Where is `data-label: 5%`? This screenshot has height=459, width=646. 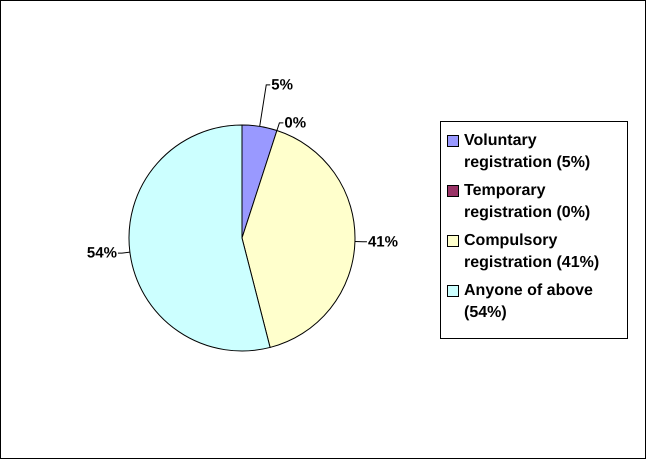 data-label: 5% is located at coordinates (282, 85).